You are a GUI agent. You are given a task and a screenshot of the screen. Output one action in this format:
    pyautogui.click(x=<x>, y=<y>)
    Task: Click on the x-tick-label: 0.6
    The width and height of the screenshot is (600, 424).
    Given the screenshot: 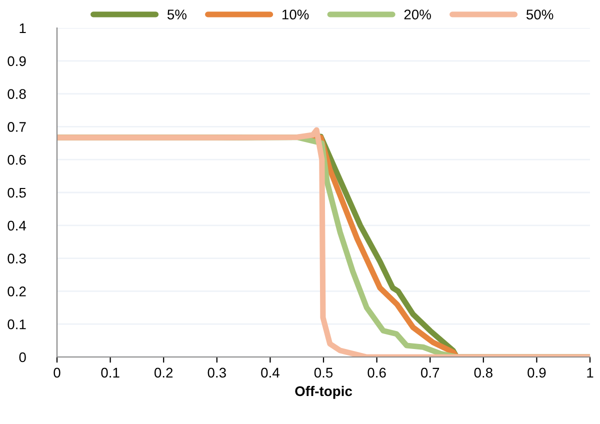 What is the action you would take?
    pyautogui.click(x=377, y=373)
    